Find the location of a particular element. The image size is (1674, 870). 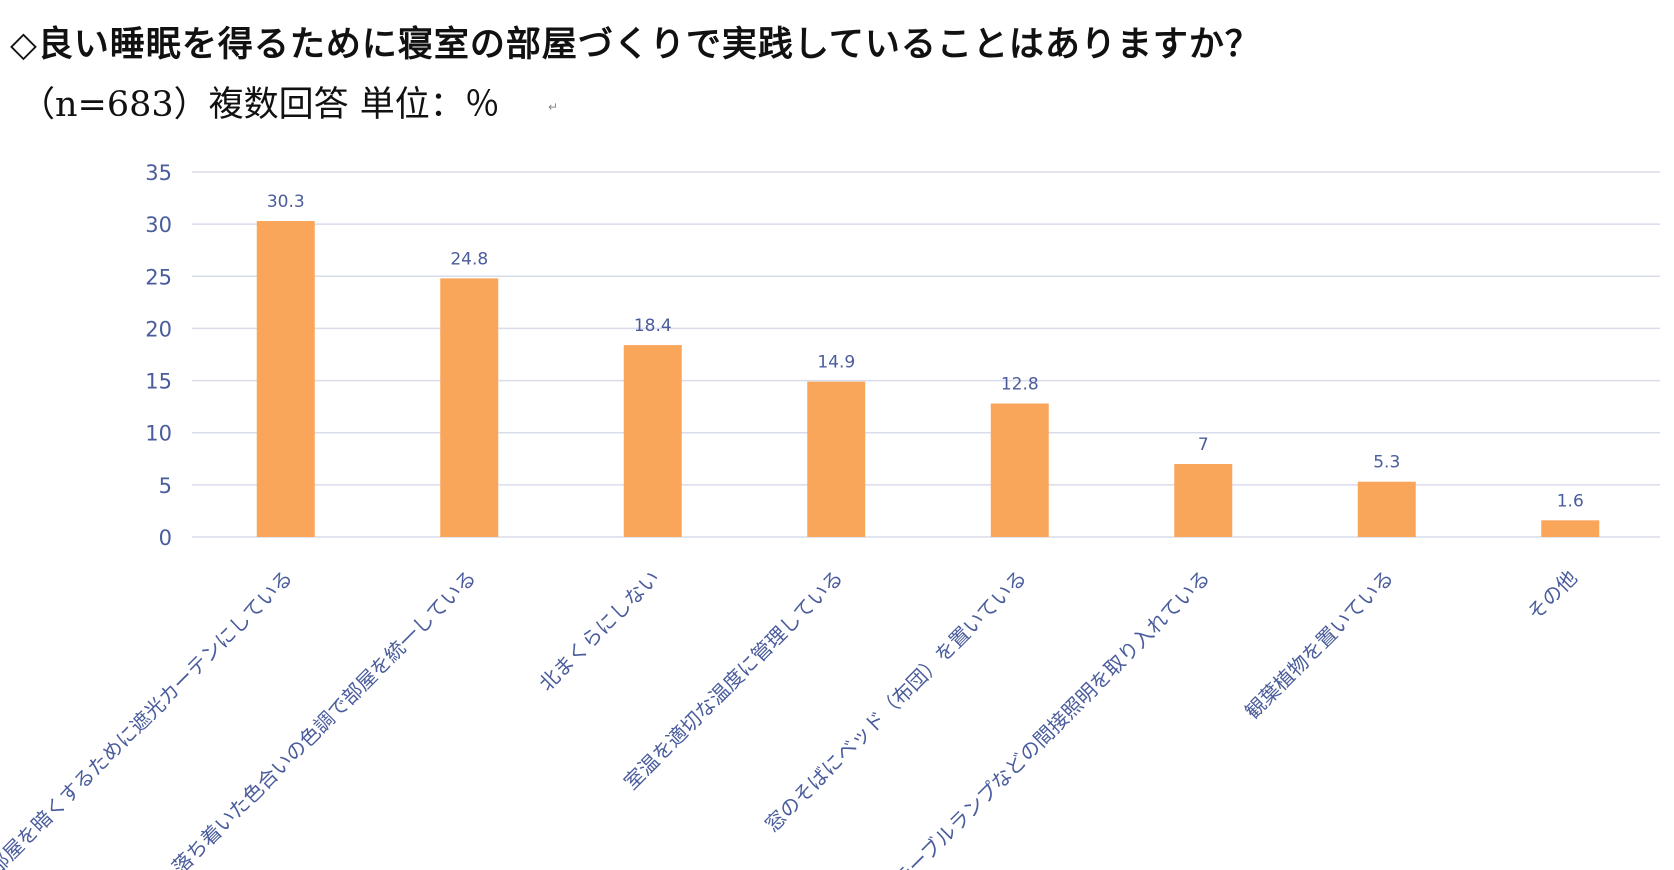

x-tick-label: 北まくらにしない is located at coordinates (599, 631).